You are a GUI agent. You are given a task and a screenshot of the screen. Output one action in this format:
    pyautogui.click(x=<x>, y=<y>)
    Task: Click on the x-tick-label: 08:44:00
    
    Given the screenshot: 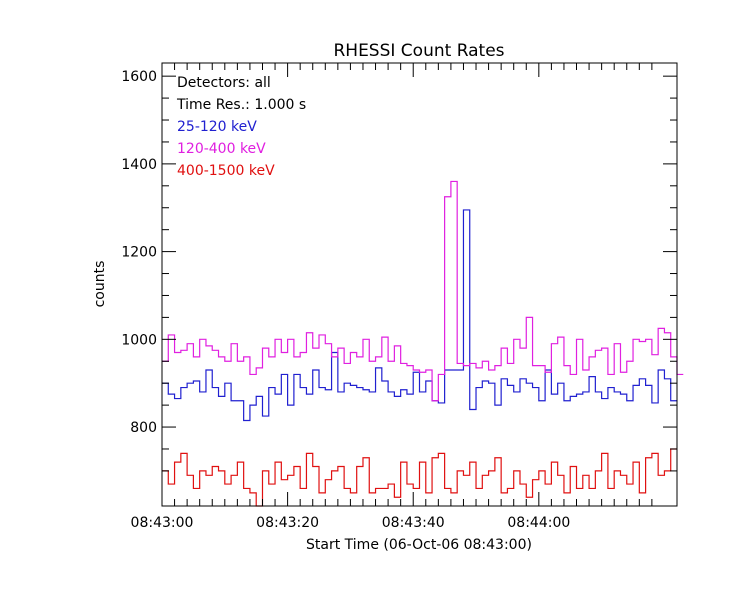 What is the action you would take?
    pyautogui.click(x=538, y=523)
    